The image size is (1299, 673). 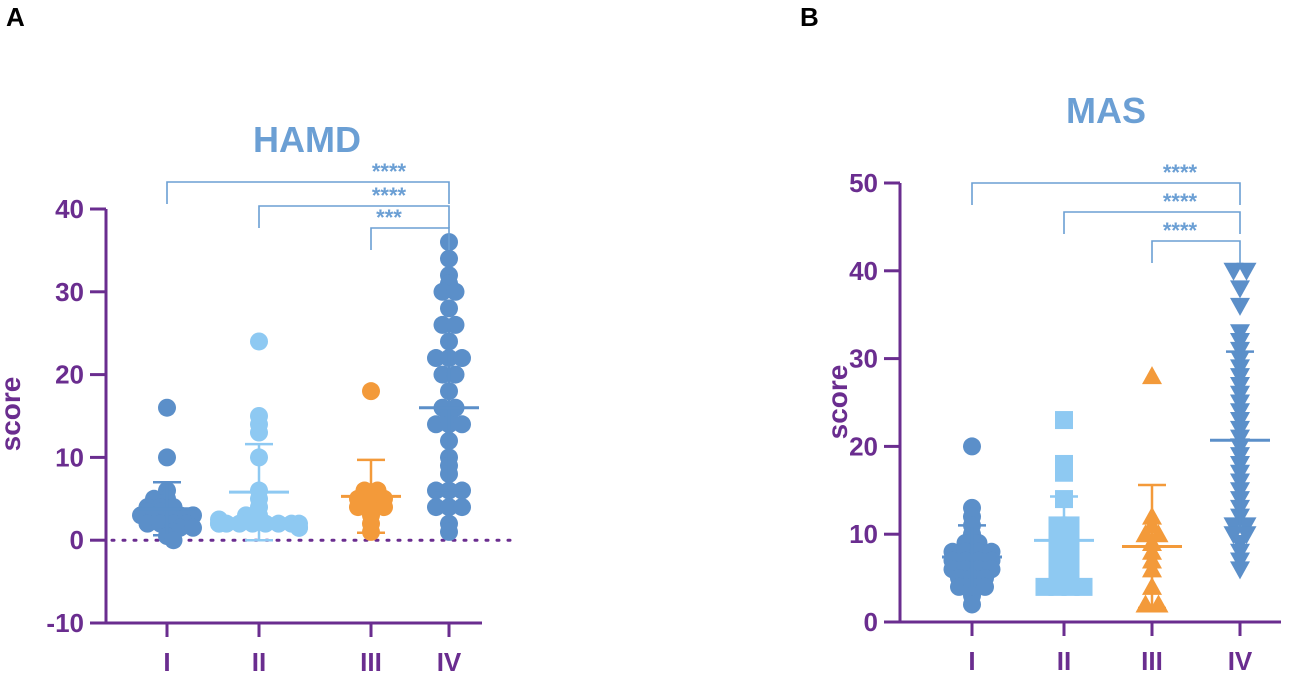 What do you see at coordinates (307, 139) in the screenshot?
I see `chart-title: HAMD` at bounding box center [307, 139].